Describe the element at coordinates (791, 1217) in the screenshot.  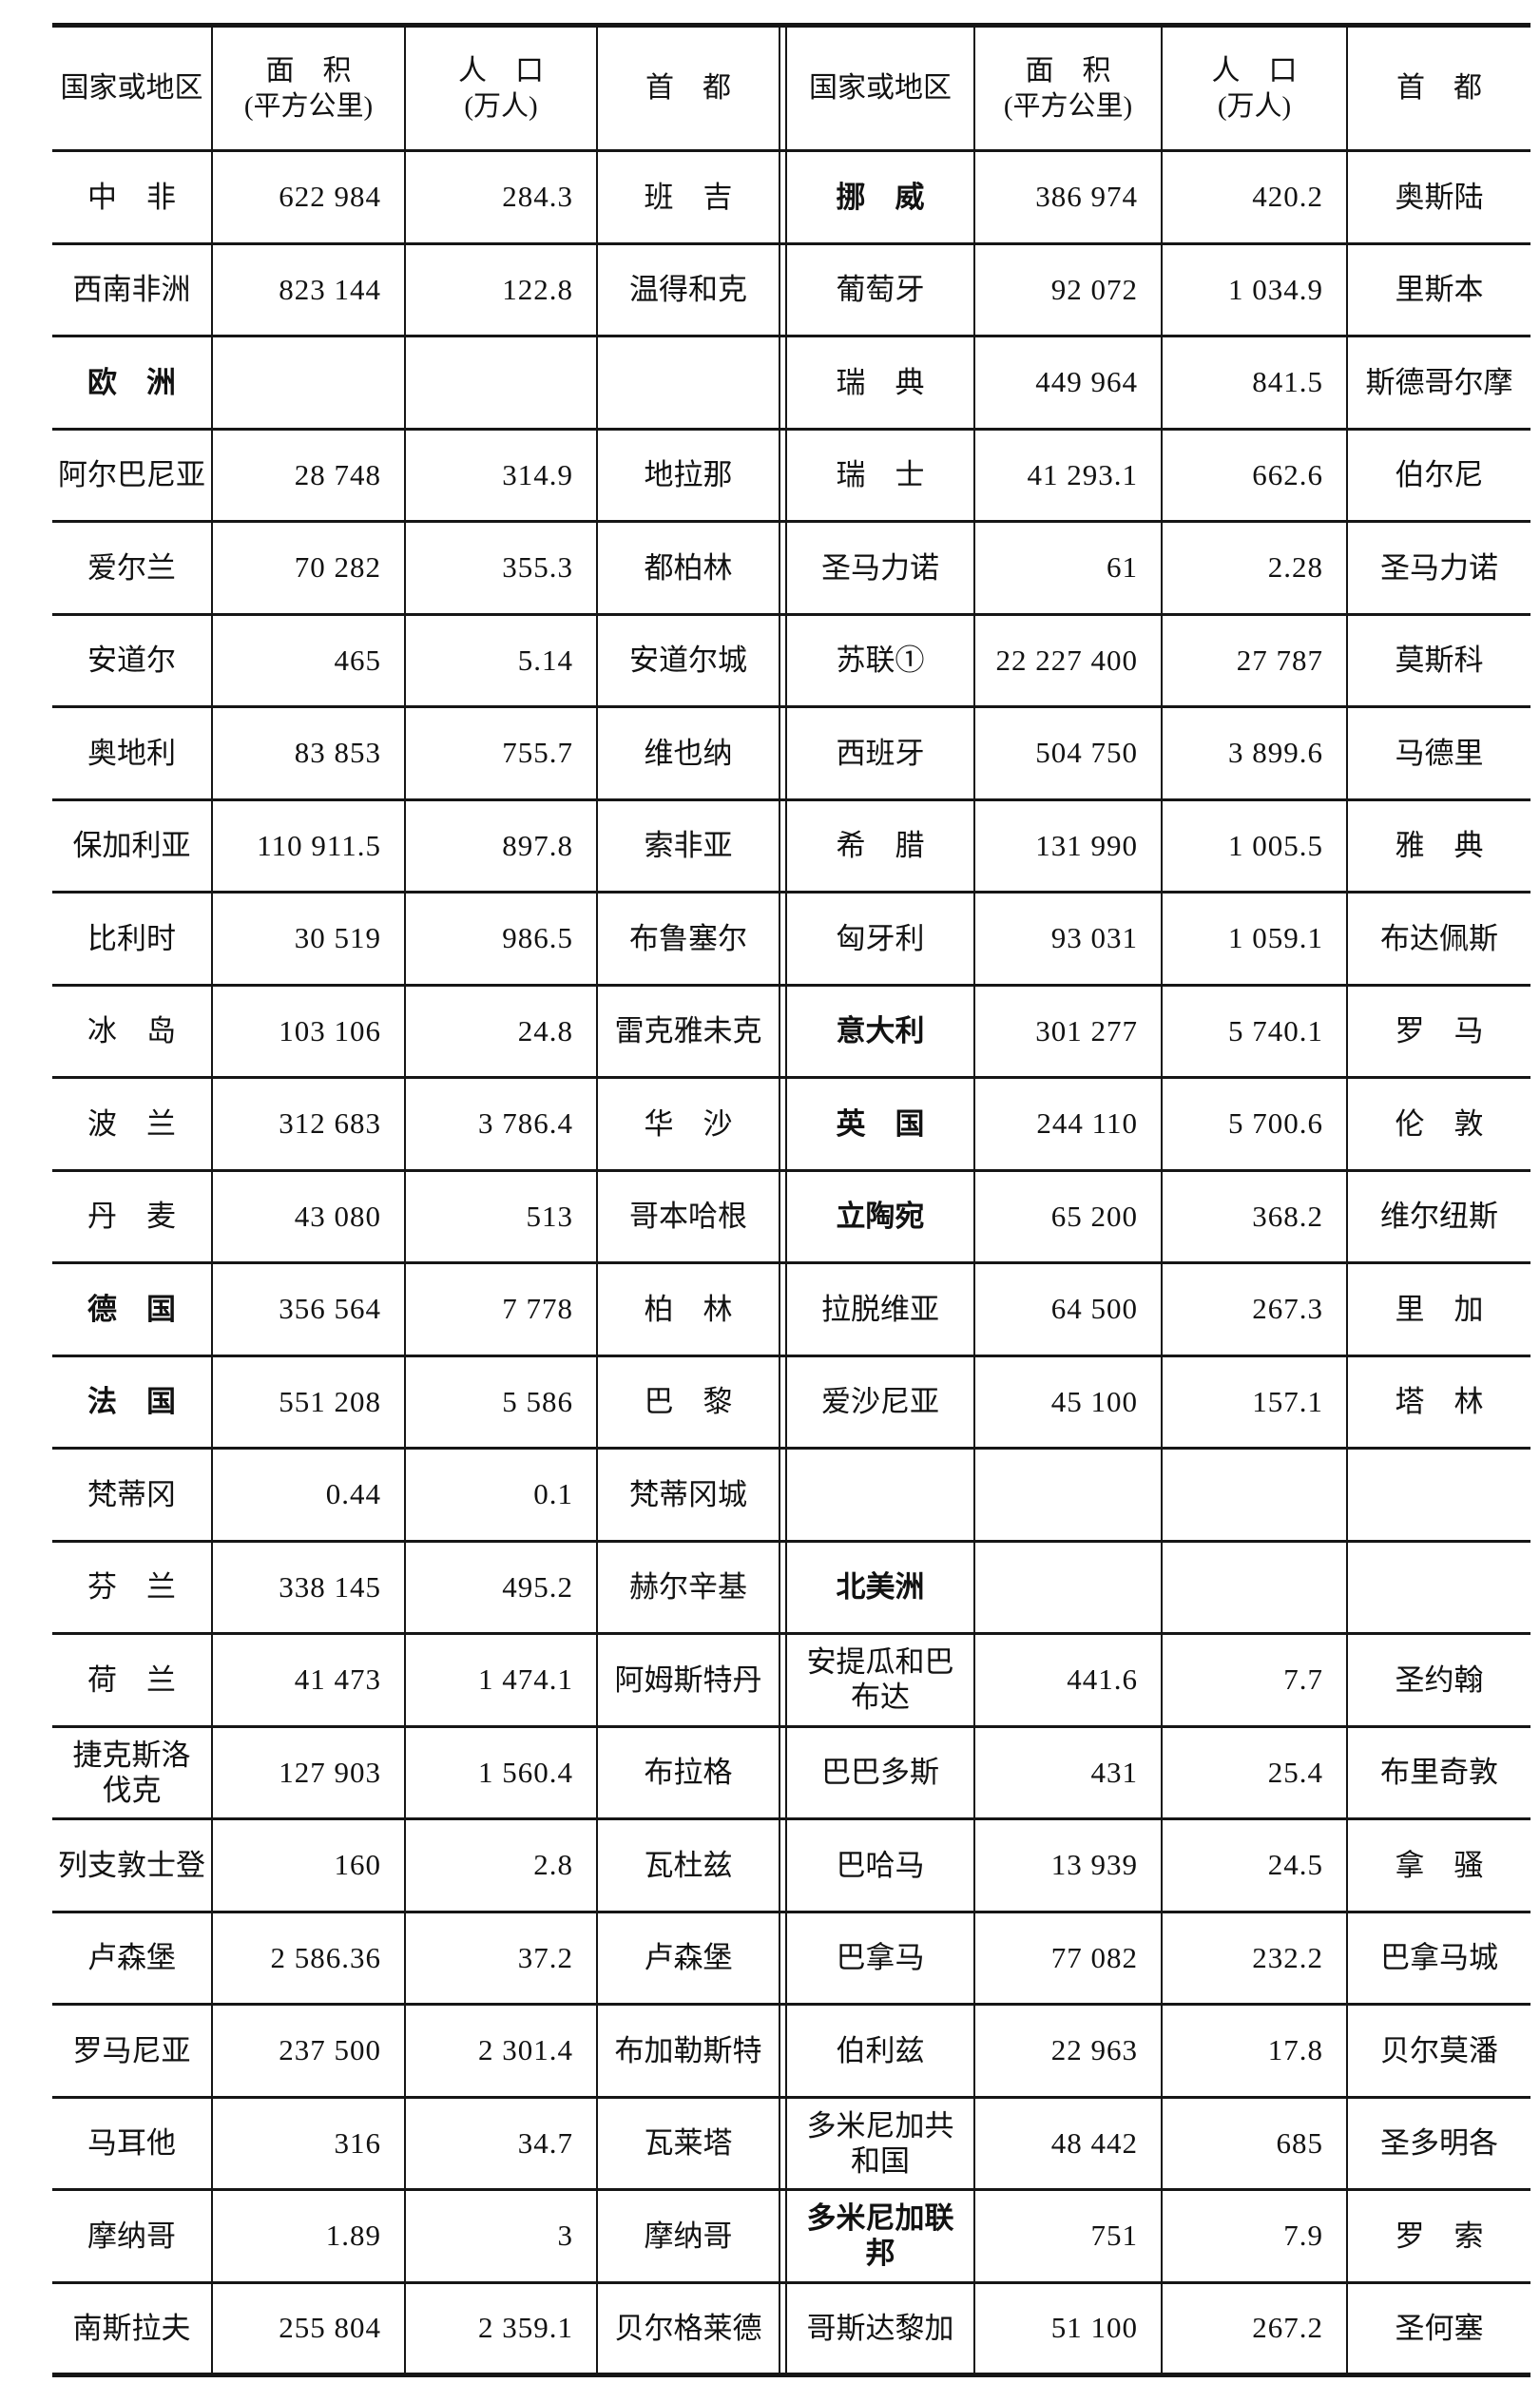
I see `table-row: 丹 麦 43 080 513 哥本哈根 立陶宛 65 200 368.2 维尔纽斯` at that location.